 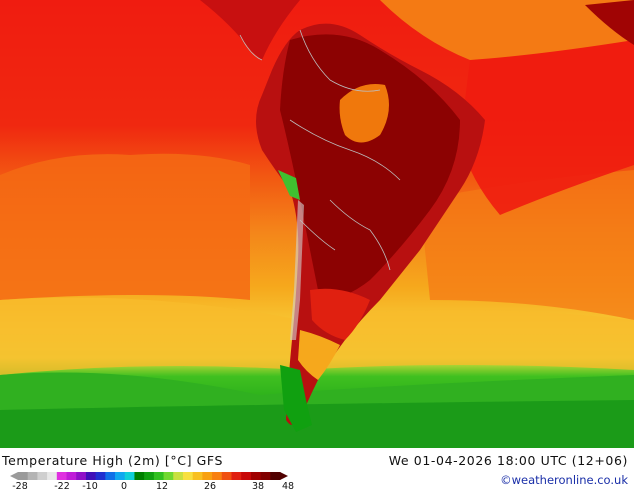 What do you see at coordinates (296, 398) in the screenshot?
I see `tierra-del-fuego` at bounding box center [296, 398].